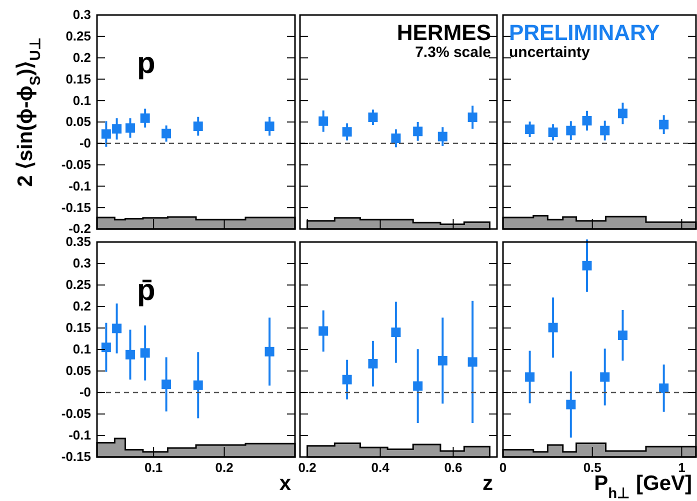 The image size is (697, 501). I want to click on annotation: PRELIMINARY, so click(584, 32).